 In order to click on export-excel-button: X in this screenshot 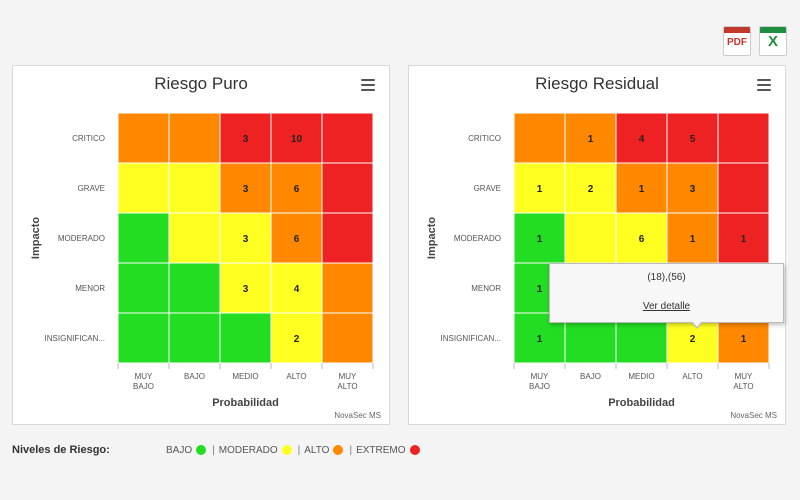, I will do `click(773, 41)`.